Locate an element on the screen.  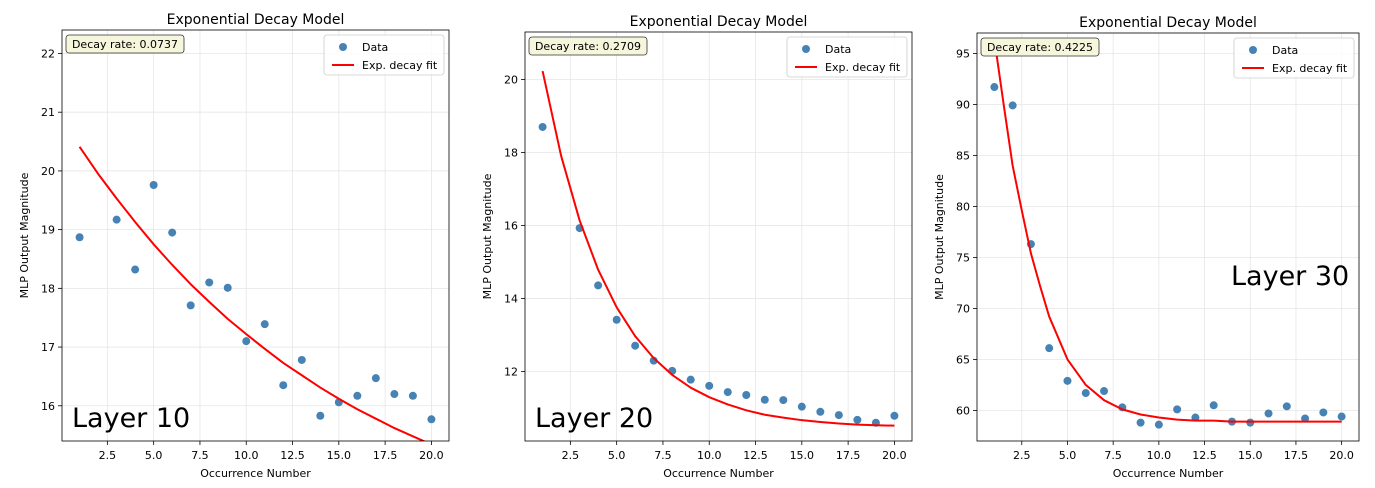
y-tick-label: 22 is located at coordinates (48, 53).